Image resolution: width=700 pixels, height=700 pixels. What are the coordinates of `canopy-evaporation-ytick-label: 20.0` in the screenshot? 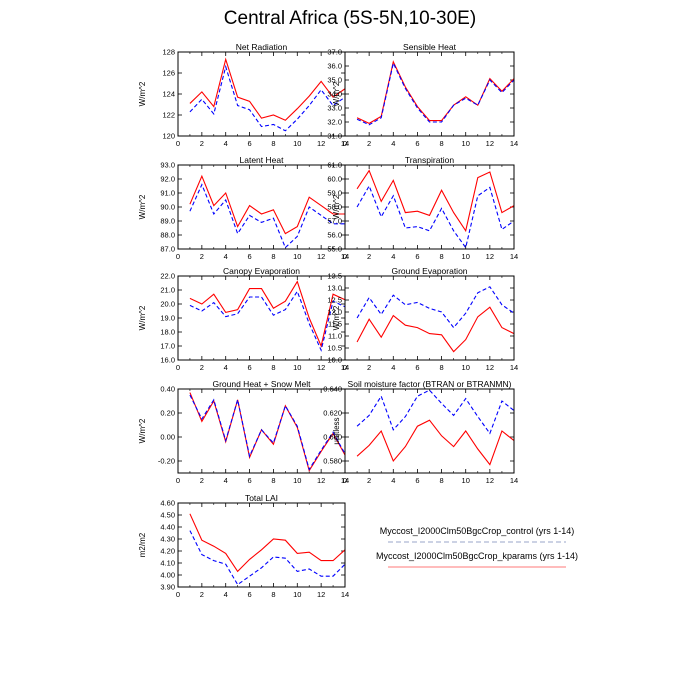 It's located at (167, 304).